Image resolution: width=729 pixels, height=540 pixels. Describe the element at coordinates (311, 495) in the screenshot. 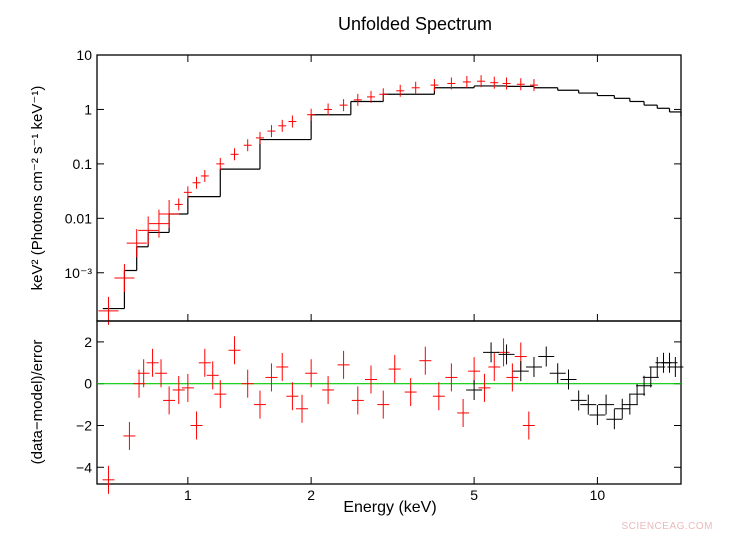

I see `x-tick-label: 2` at that location.